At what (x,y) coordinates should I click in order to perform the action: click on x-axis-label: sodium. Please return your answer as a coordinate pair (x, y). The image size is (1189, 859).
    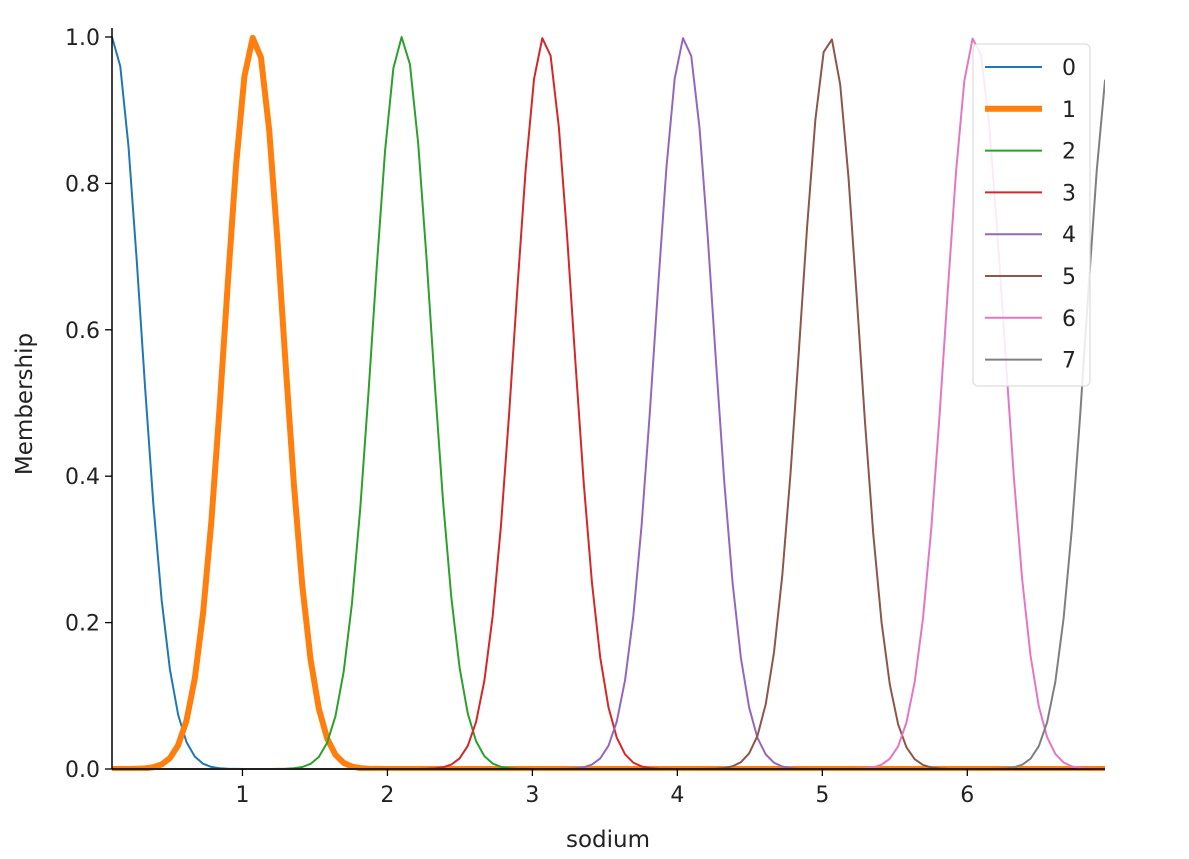
    Looking at the image, I should click on (608, 840).